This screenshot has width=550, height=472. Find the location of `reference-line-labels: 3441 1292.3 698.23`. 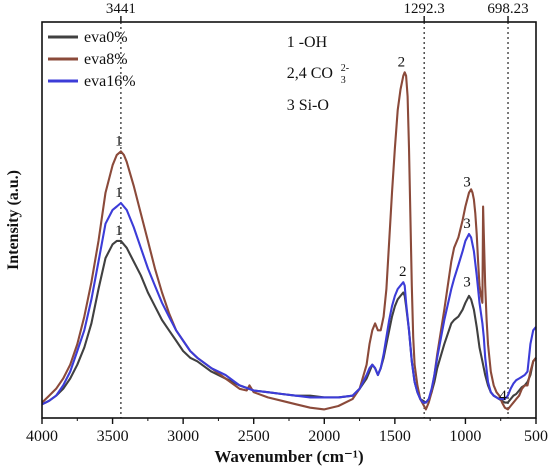

reference-line-labels: 3441 1292.3 698.23 is located at coordinates (317, 9).